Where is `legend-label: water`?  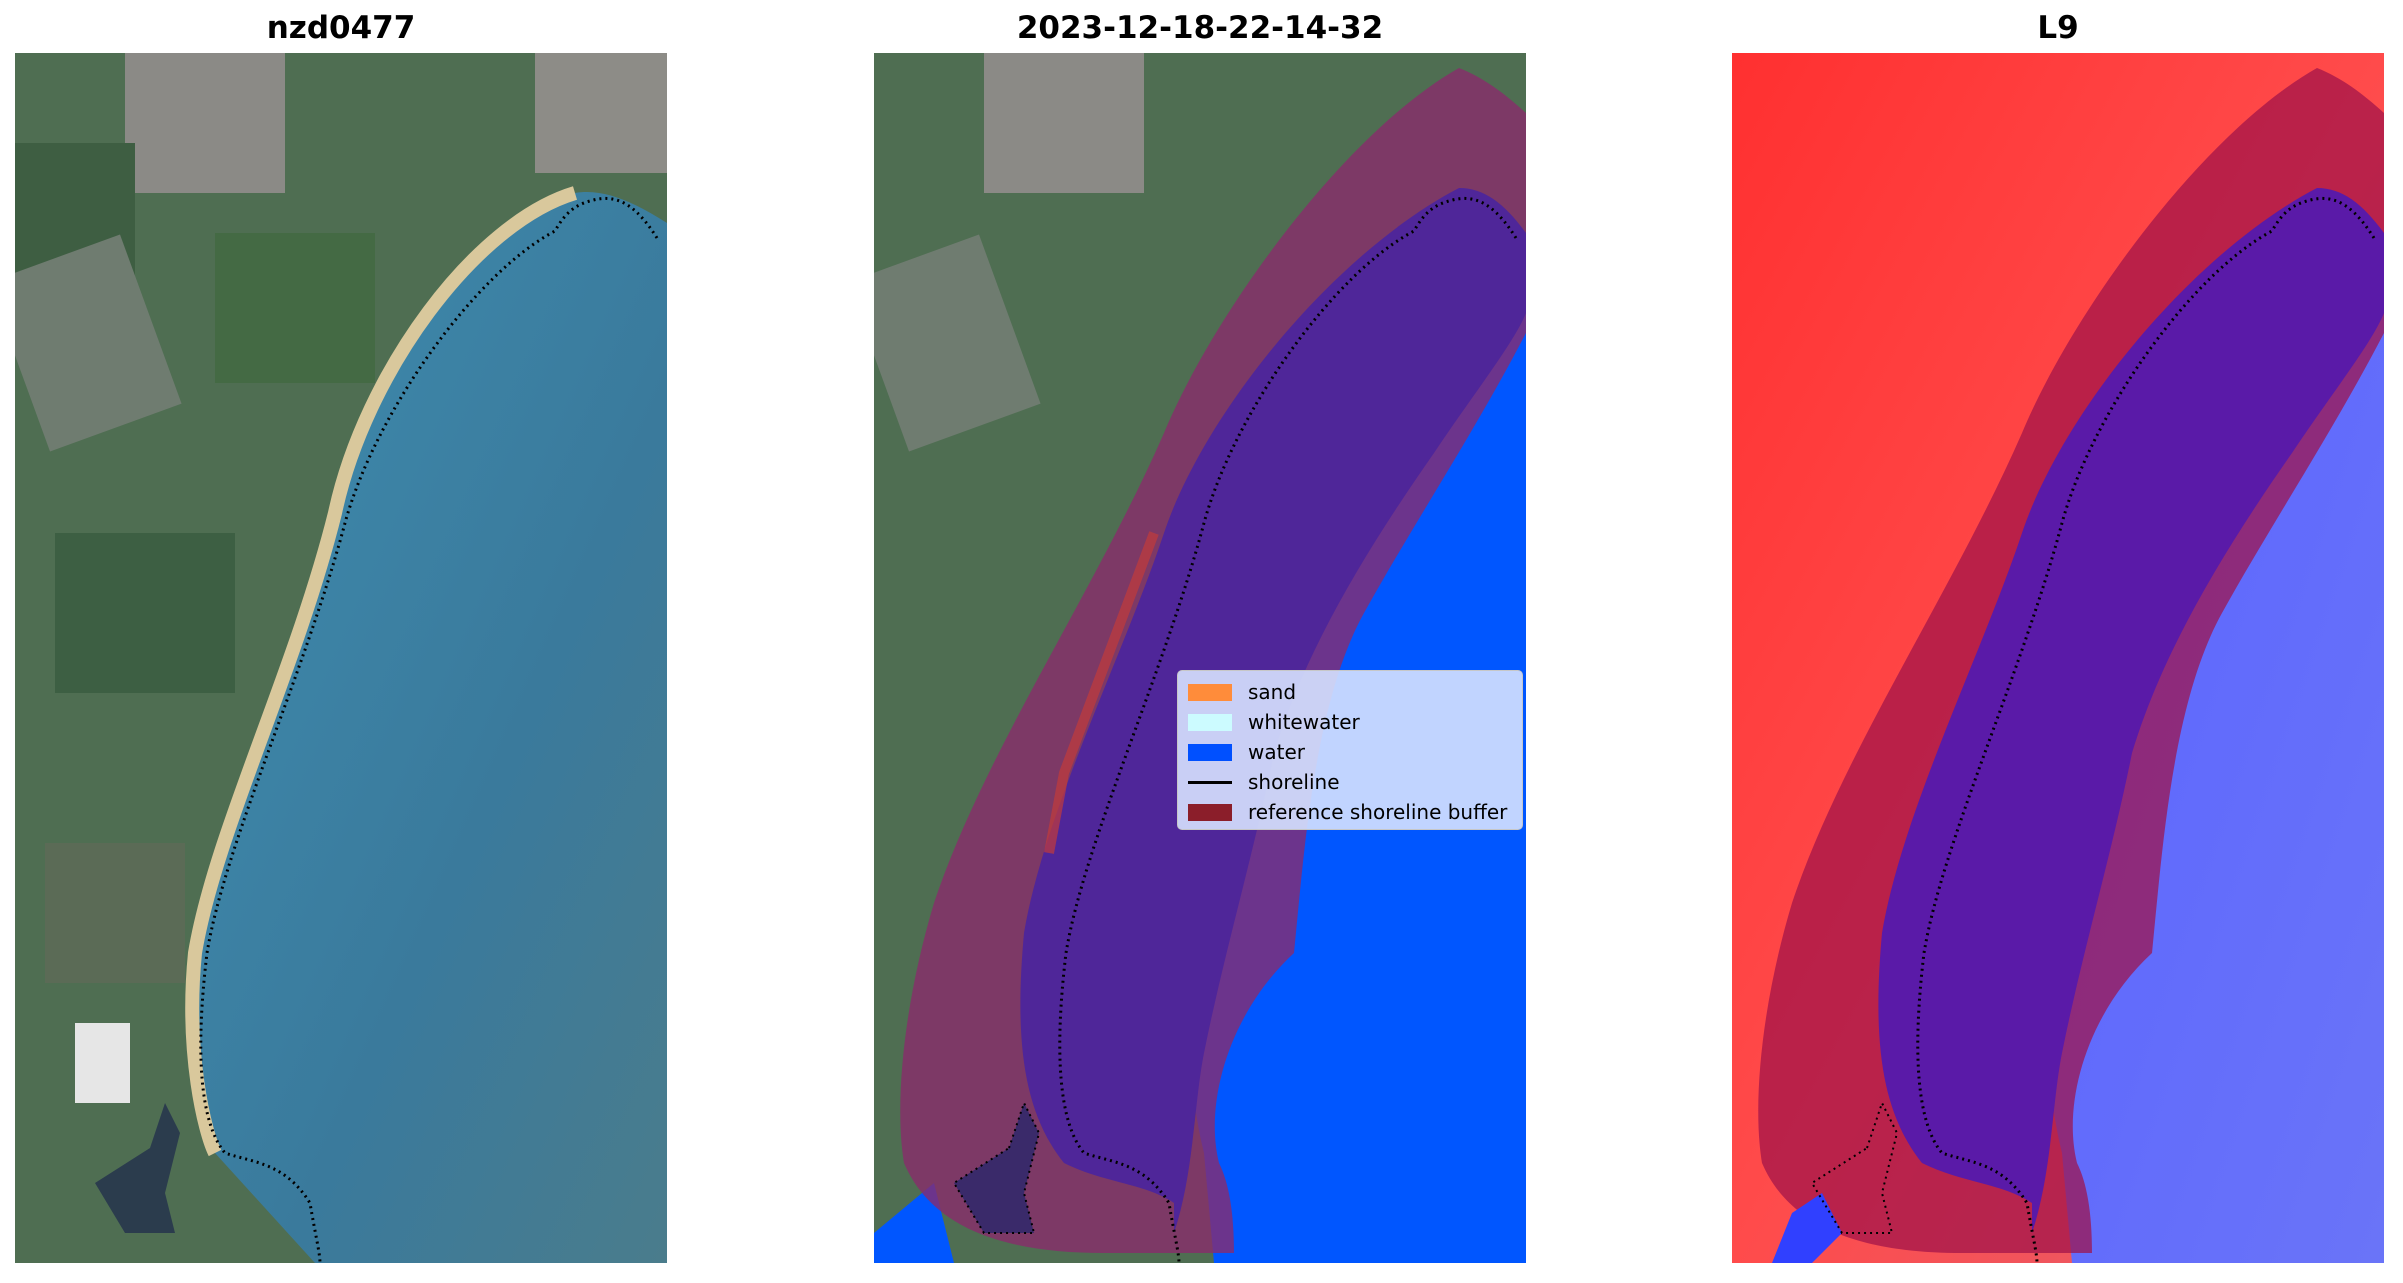
legend-label: water is located at coordinates (1276, 752).